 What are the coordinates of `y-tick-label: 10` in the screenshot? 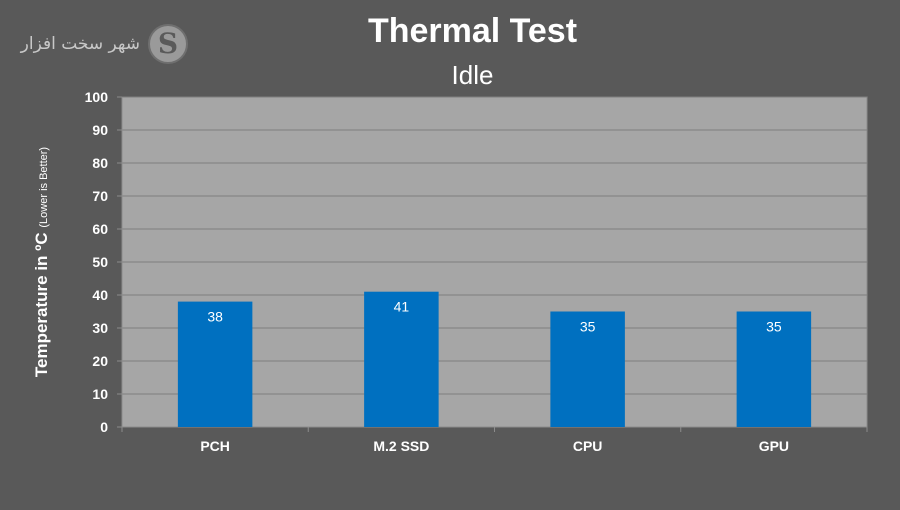 It's located at (100, 394).